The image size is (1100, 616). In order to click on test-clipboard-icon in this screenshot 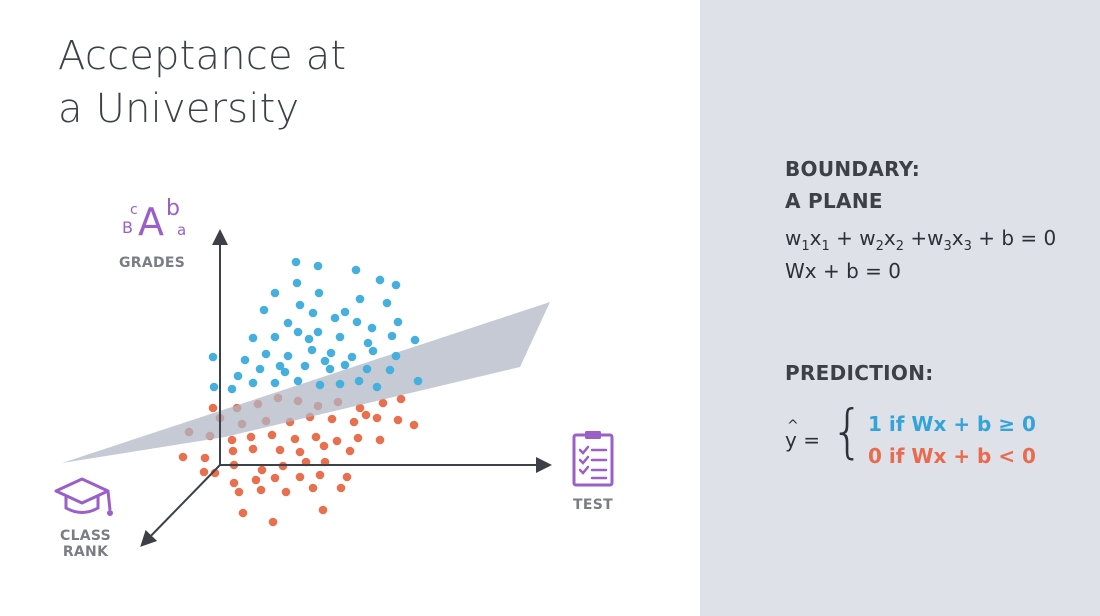, I will do `click(593, 459)`.